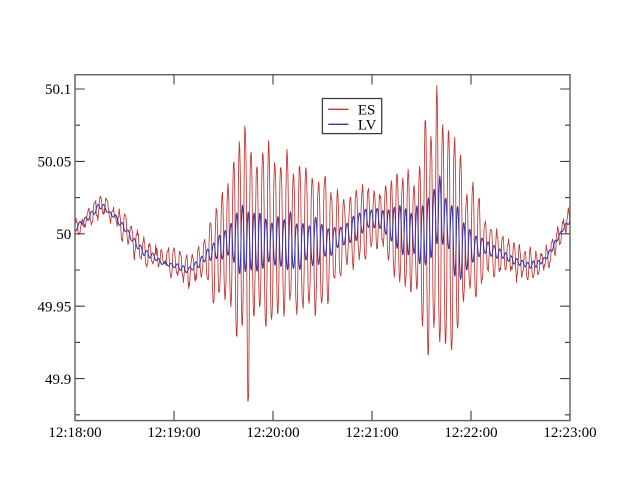 The height and width of the screenshot is (496, 642). Describe the element at coordinates (173, 433) in the screenshot. I see `svg-text: 12:19:00` at that location.